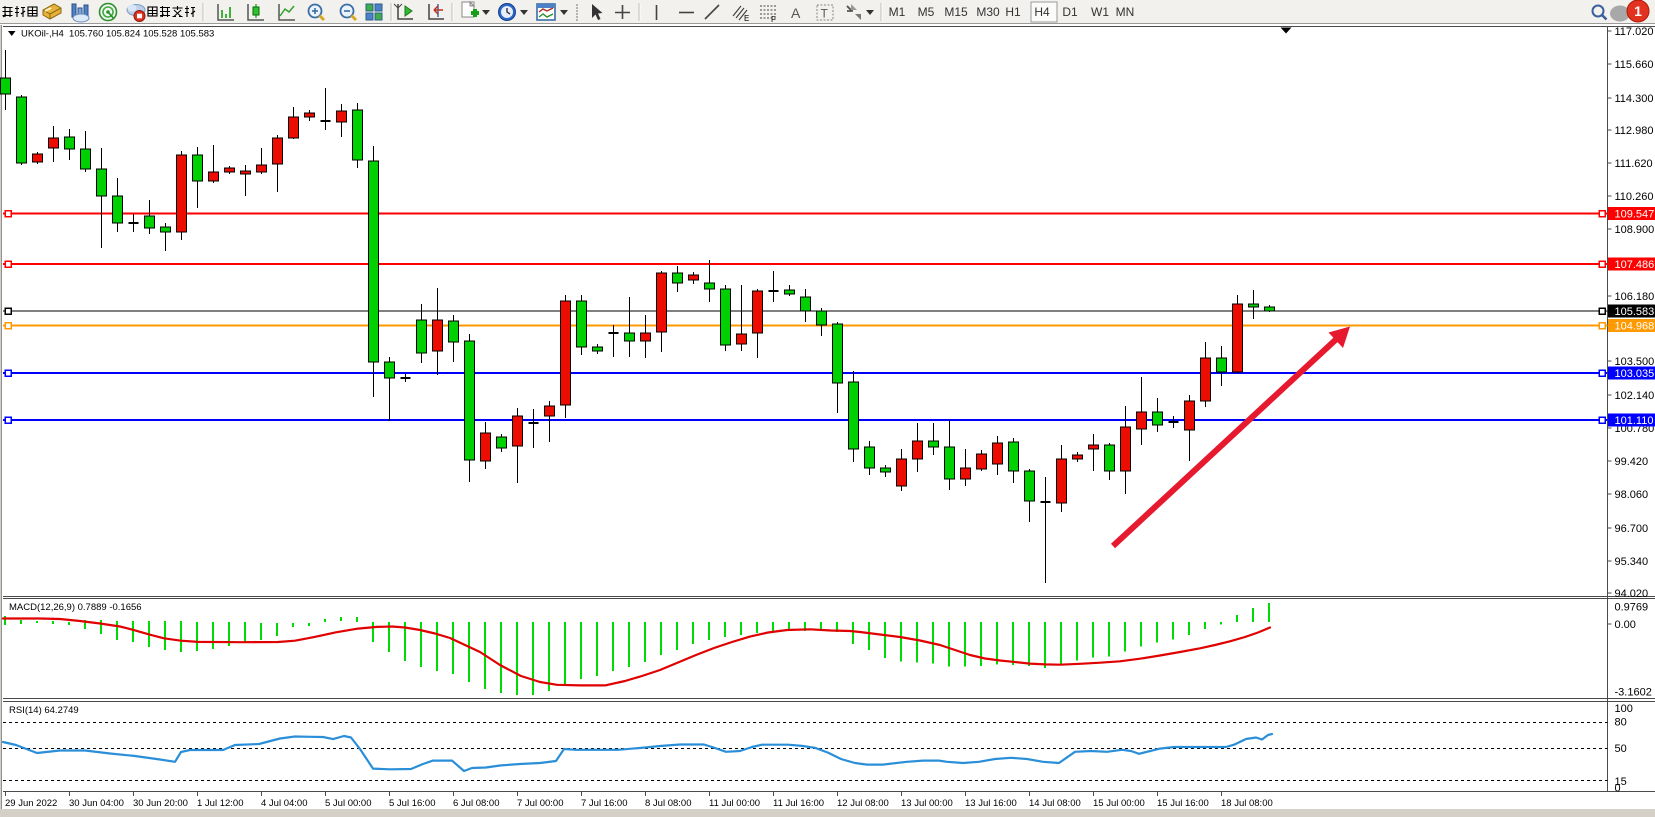  I want to click on svg-text: 98.060, so click(1632, 495).